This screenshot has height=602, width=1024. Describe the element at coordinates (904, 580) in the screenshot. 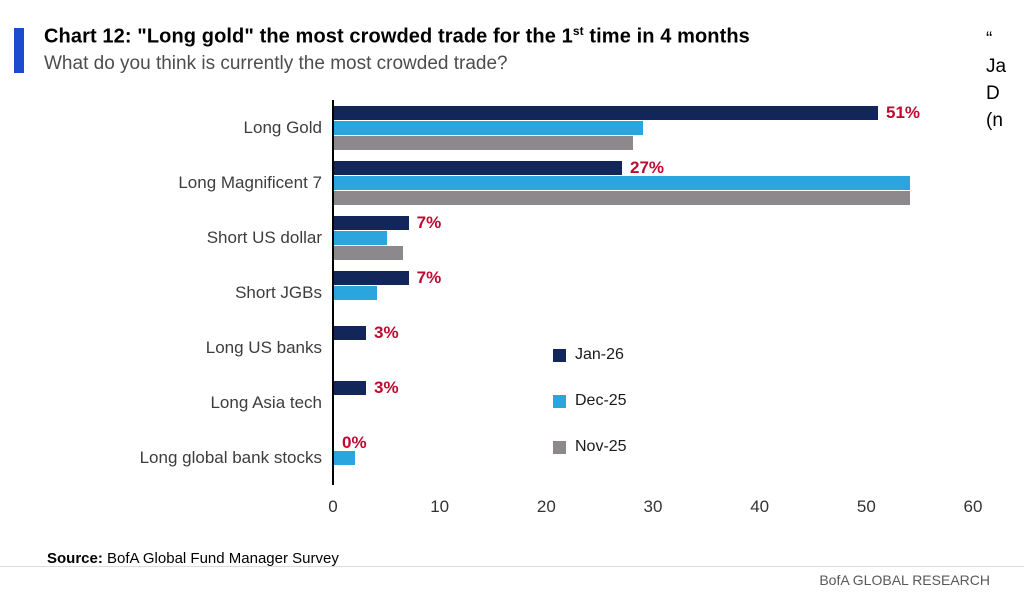

I see `brand-text: BofA GLOBAL RESEARCH` at that location.